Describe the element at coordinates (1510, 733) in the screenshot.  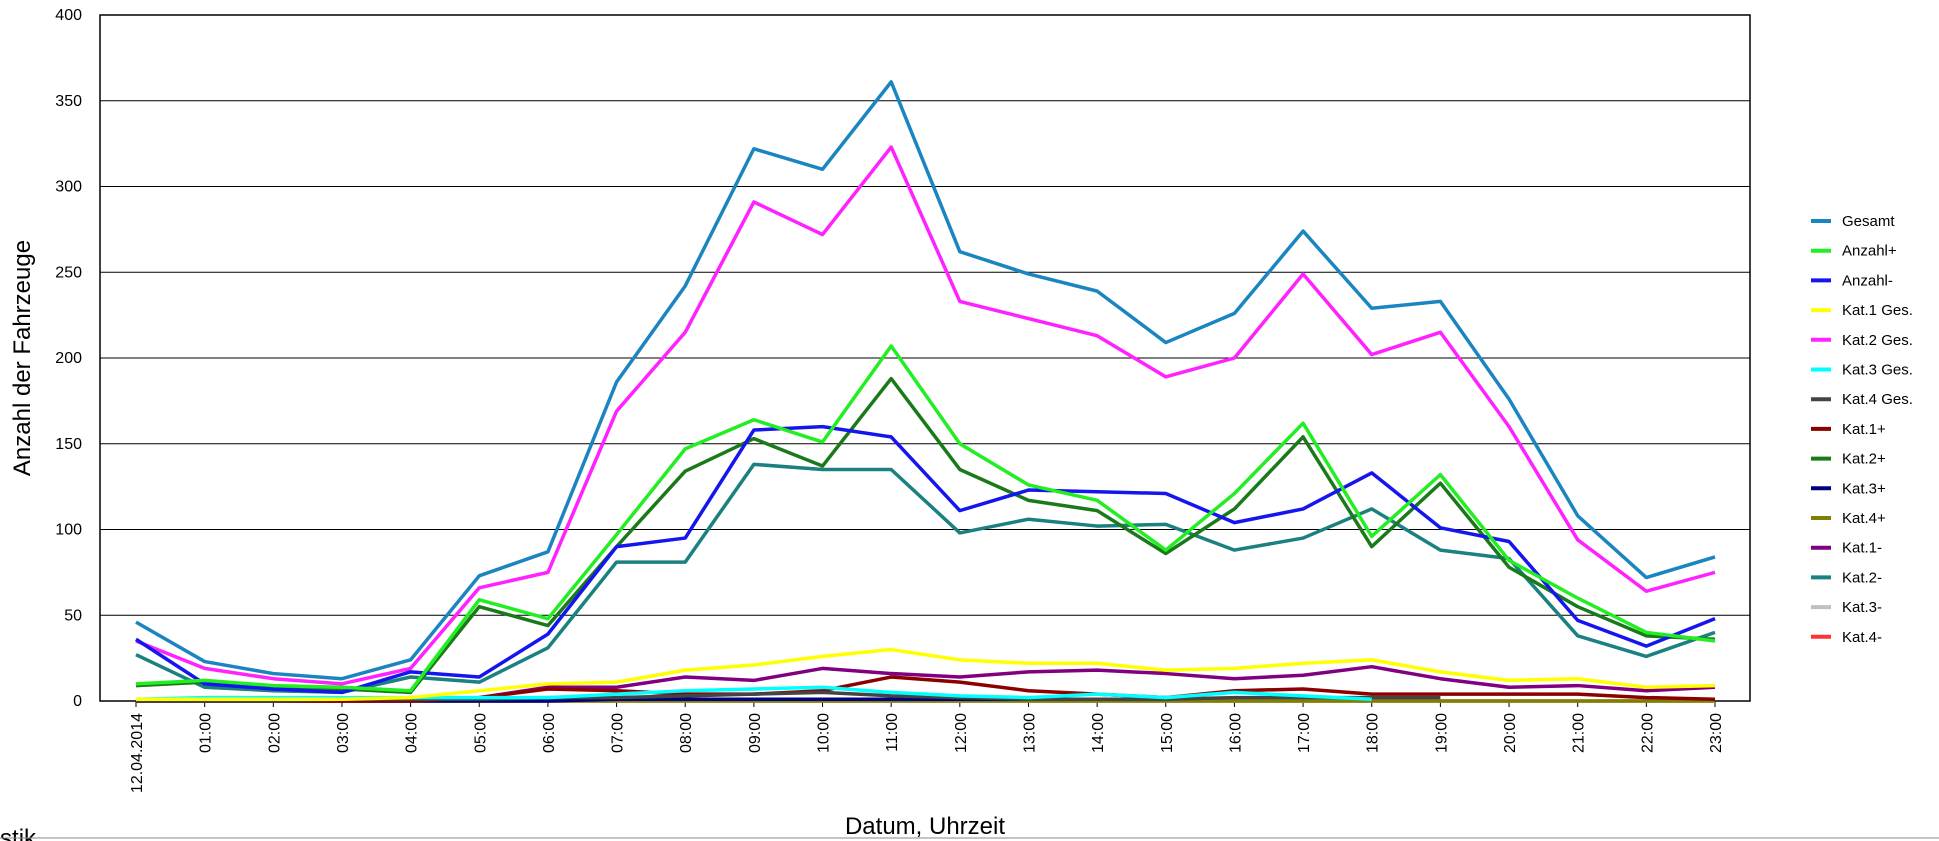
I see `x-tick-label: 20:00` at that location.